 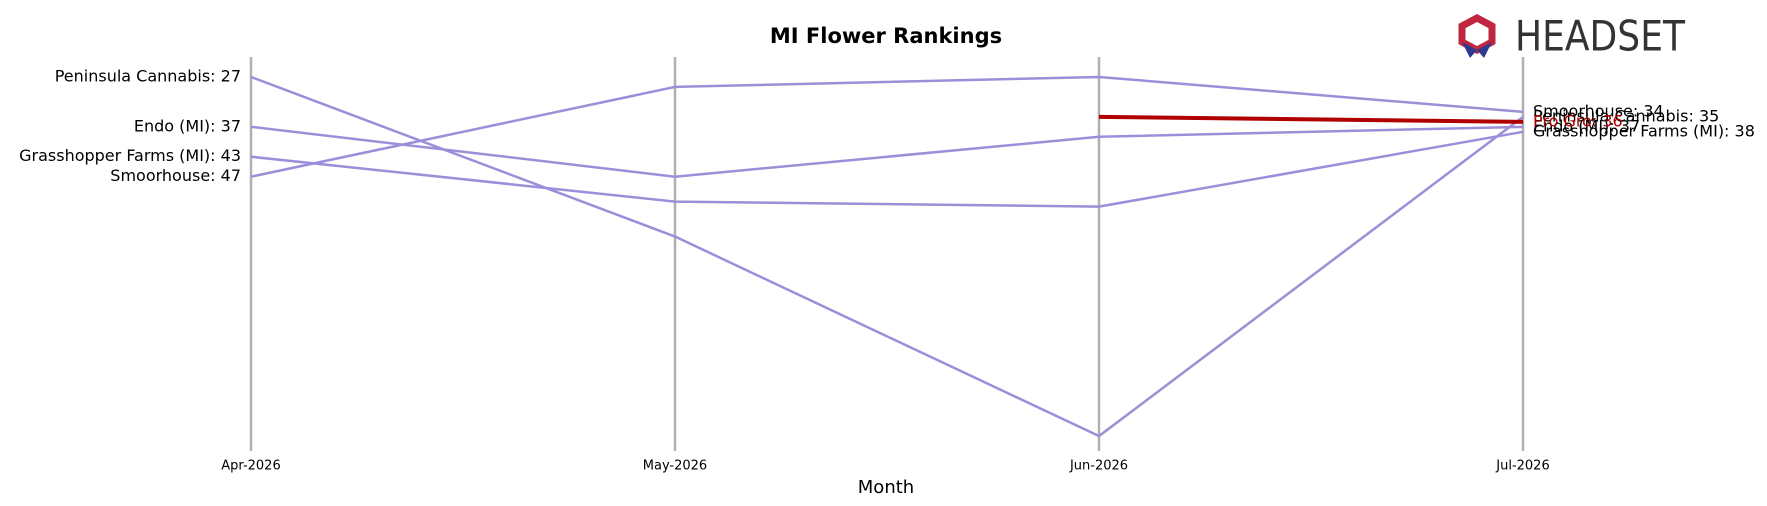 I want to click on value-label: Grasshopper Farms (MI): 38, so click(x=1644, y=130).